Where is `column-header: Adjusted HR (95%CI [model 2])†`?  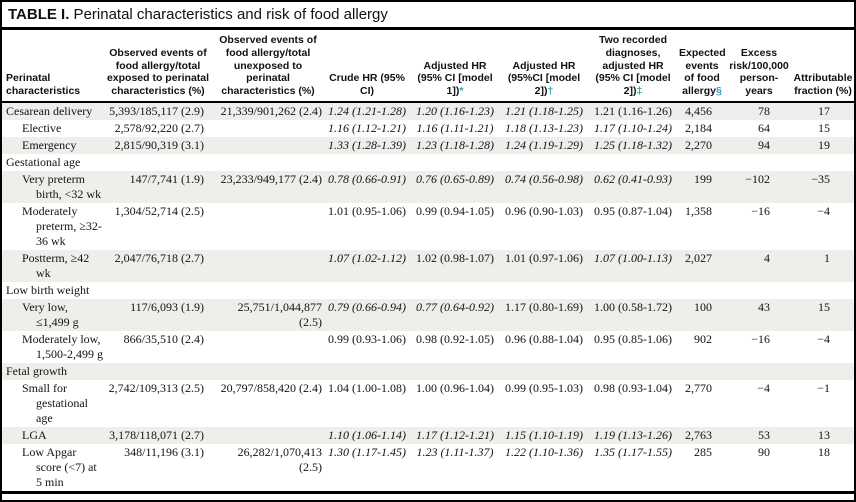 column-header: Adjusted HR (95%CI [model 2])† is located at coordinates (544, 66).